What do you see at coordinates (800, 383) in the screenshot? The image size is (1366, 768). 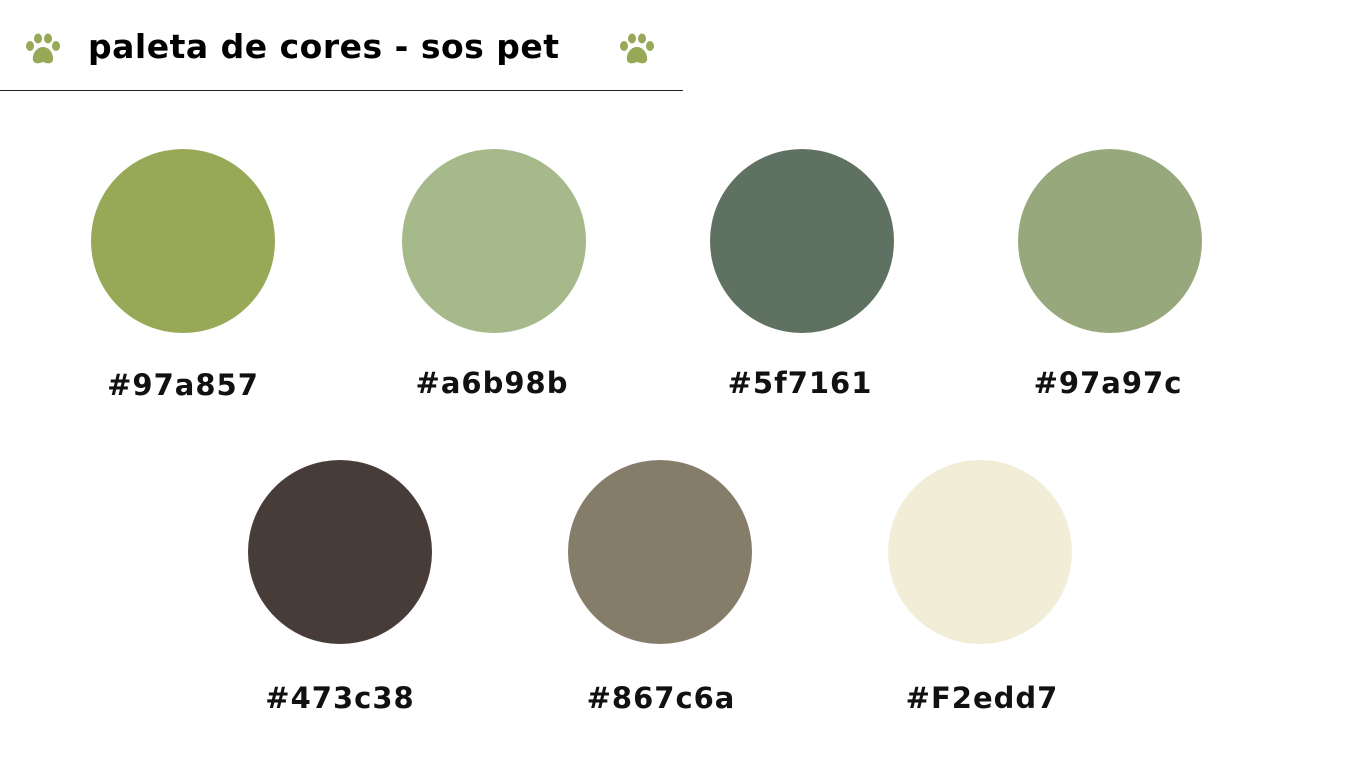 I see `color-hex-label: #5f7161` at bounding box center [800, 383].